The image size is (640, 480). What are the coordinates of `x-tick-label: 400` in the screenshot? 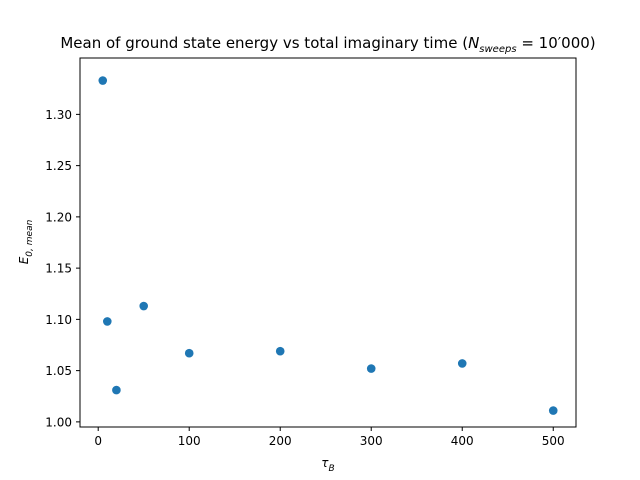 It's located at (462, 441).